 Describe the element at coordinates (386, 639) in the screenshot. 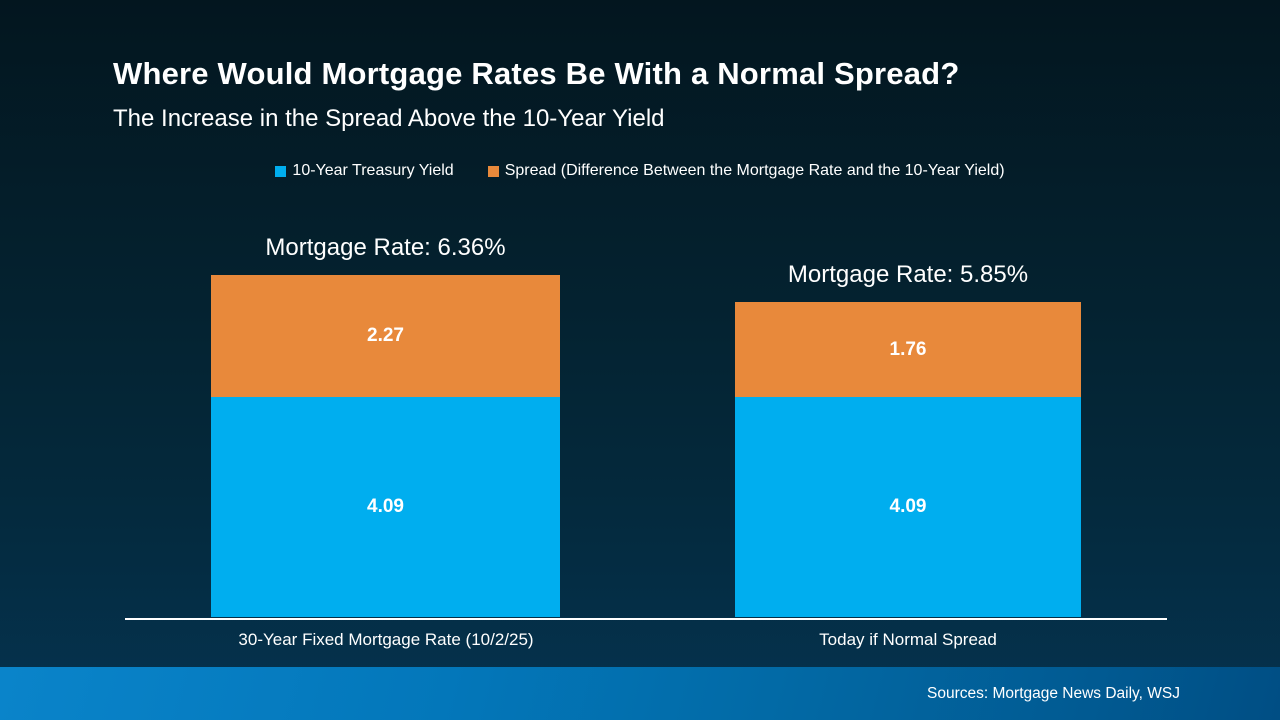

I see `category-label-current: 30-Year Fixed Mortgage Rate (10/2/25)` at that location.